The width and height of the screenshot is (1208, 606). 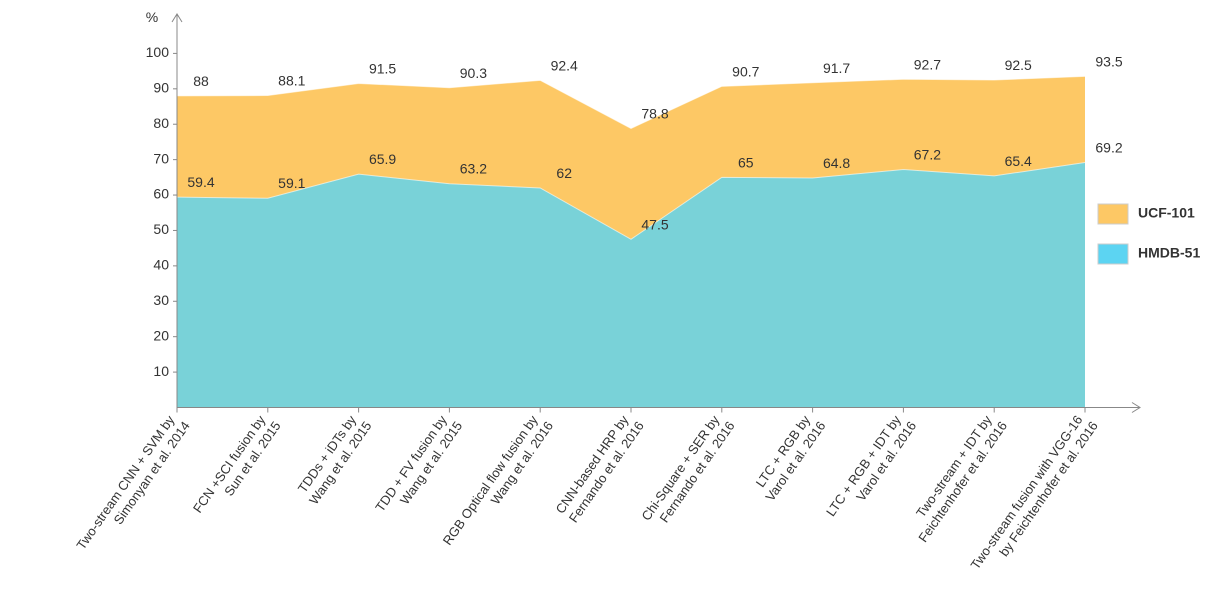 What do you see at coordinates (746, 162) in the screenshot?
I see `value-label: 65` at bounding box center [746, 162].